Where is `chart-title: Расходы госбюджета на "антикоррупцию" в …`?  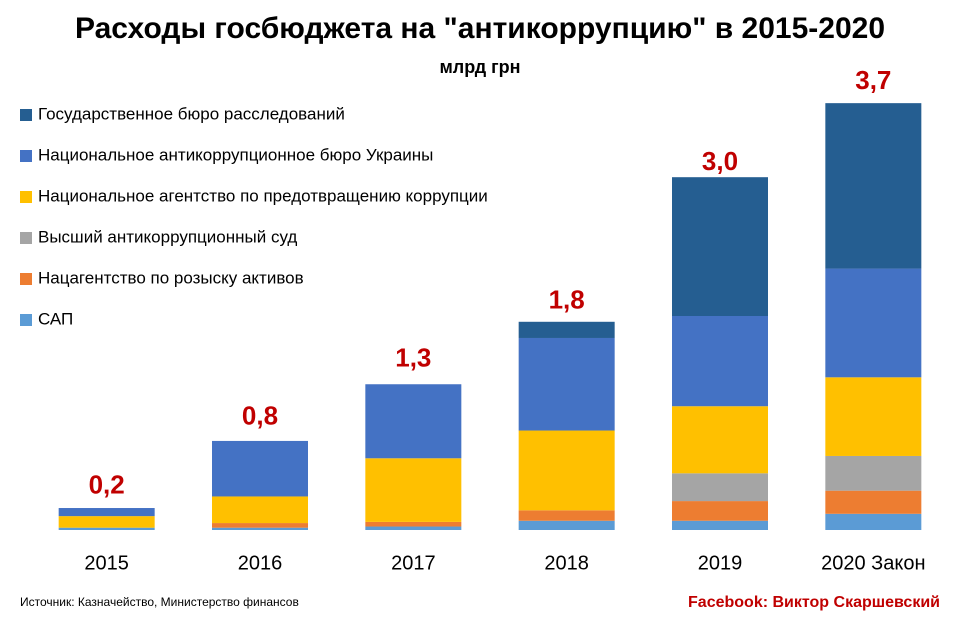
chart-title: Расходы госбюджета на "антикоррупцию" в … is located at coordinates (480, 28).